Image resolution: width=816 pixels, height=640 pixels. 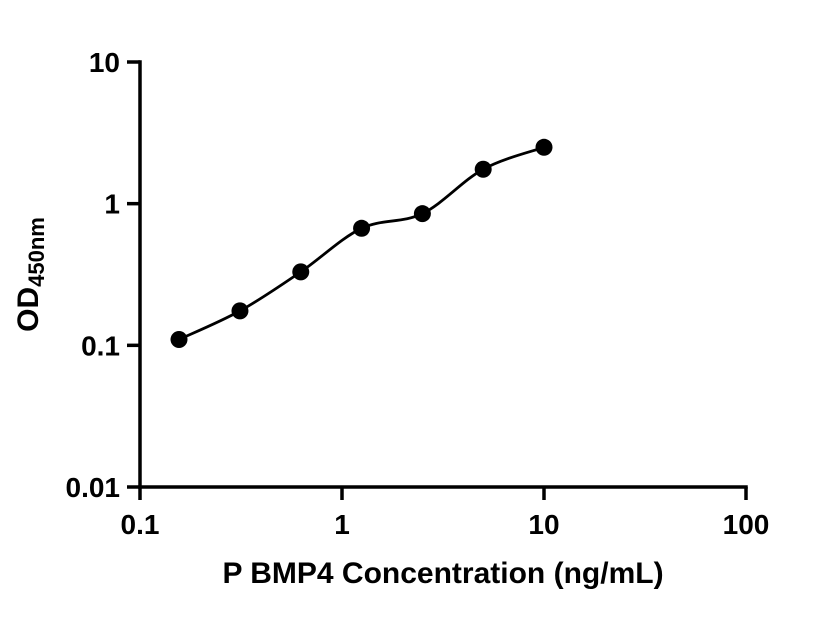 What do you see at coordinates (104, 62) in the screenshot?
I see `y-tick-label: 10` at bounding box center [104, 62].